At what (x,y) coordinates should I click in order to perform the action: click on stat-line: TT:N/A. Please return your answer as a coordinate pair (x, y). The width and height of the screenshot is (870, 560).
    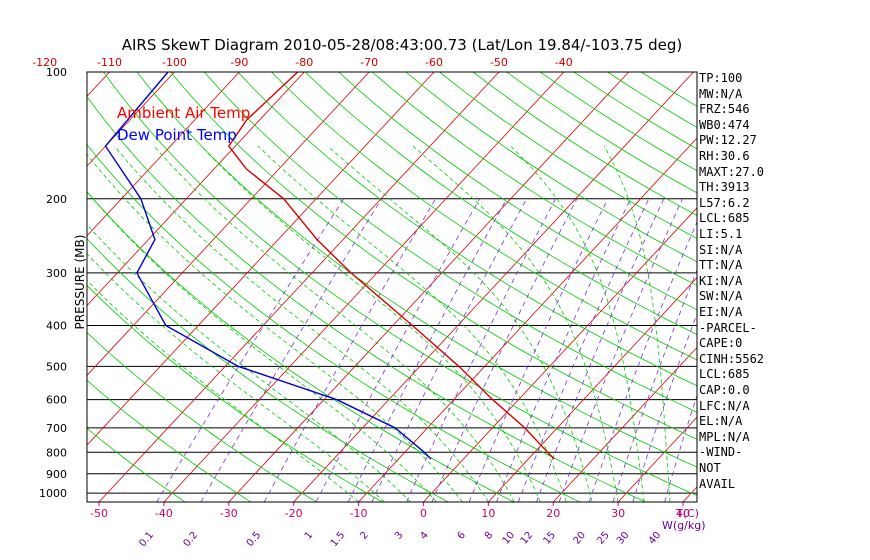
    Looking at the image, I should click on (721, 265).